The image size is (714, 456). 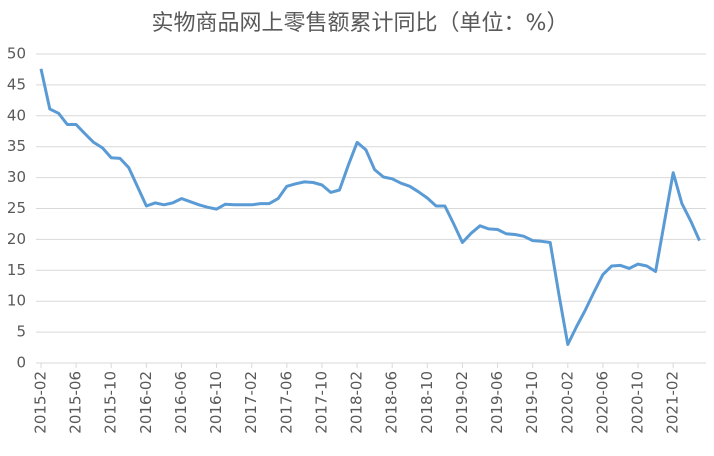 I want to click on x-tick-label: 2015-10, so click(x=111, y=402).